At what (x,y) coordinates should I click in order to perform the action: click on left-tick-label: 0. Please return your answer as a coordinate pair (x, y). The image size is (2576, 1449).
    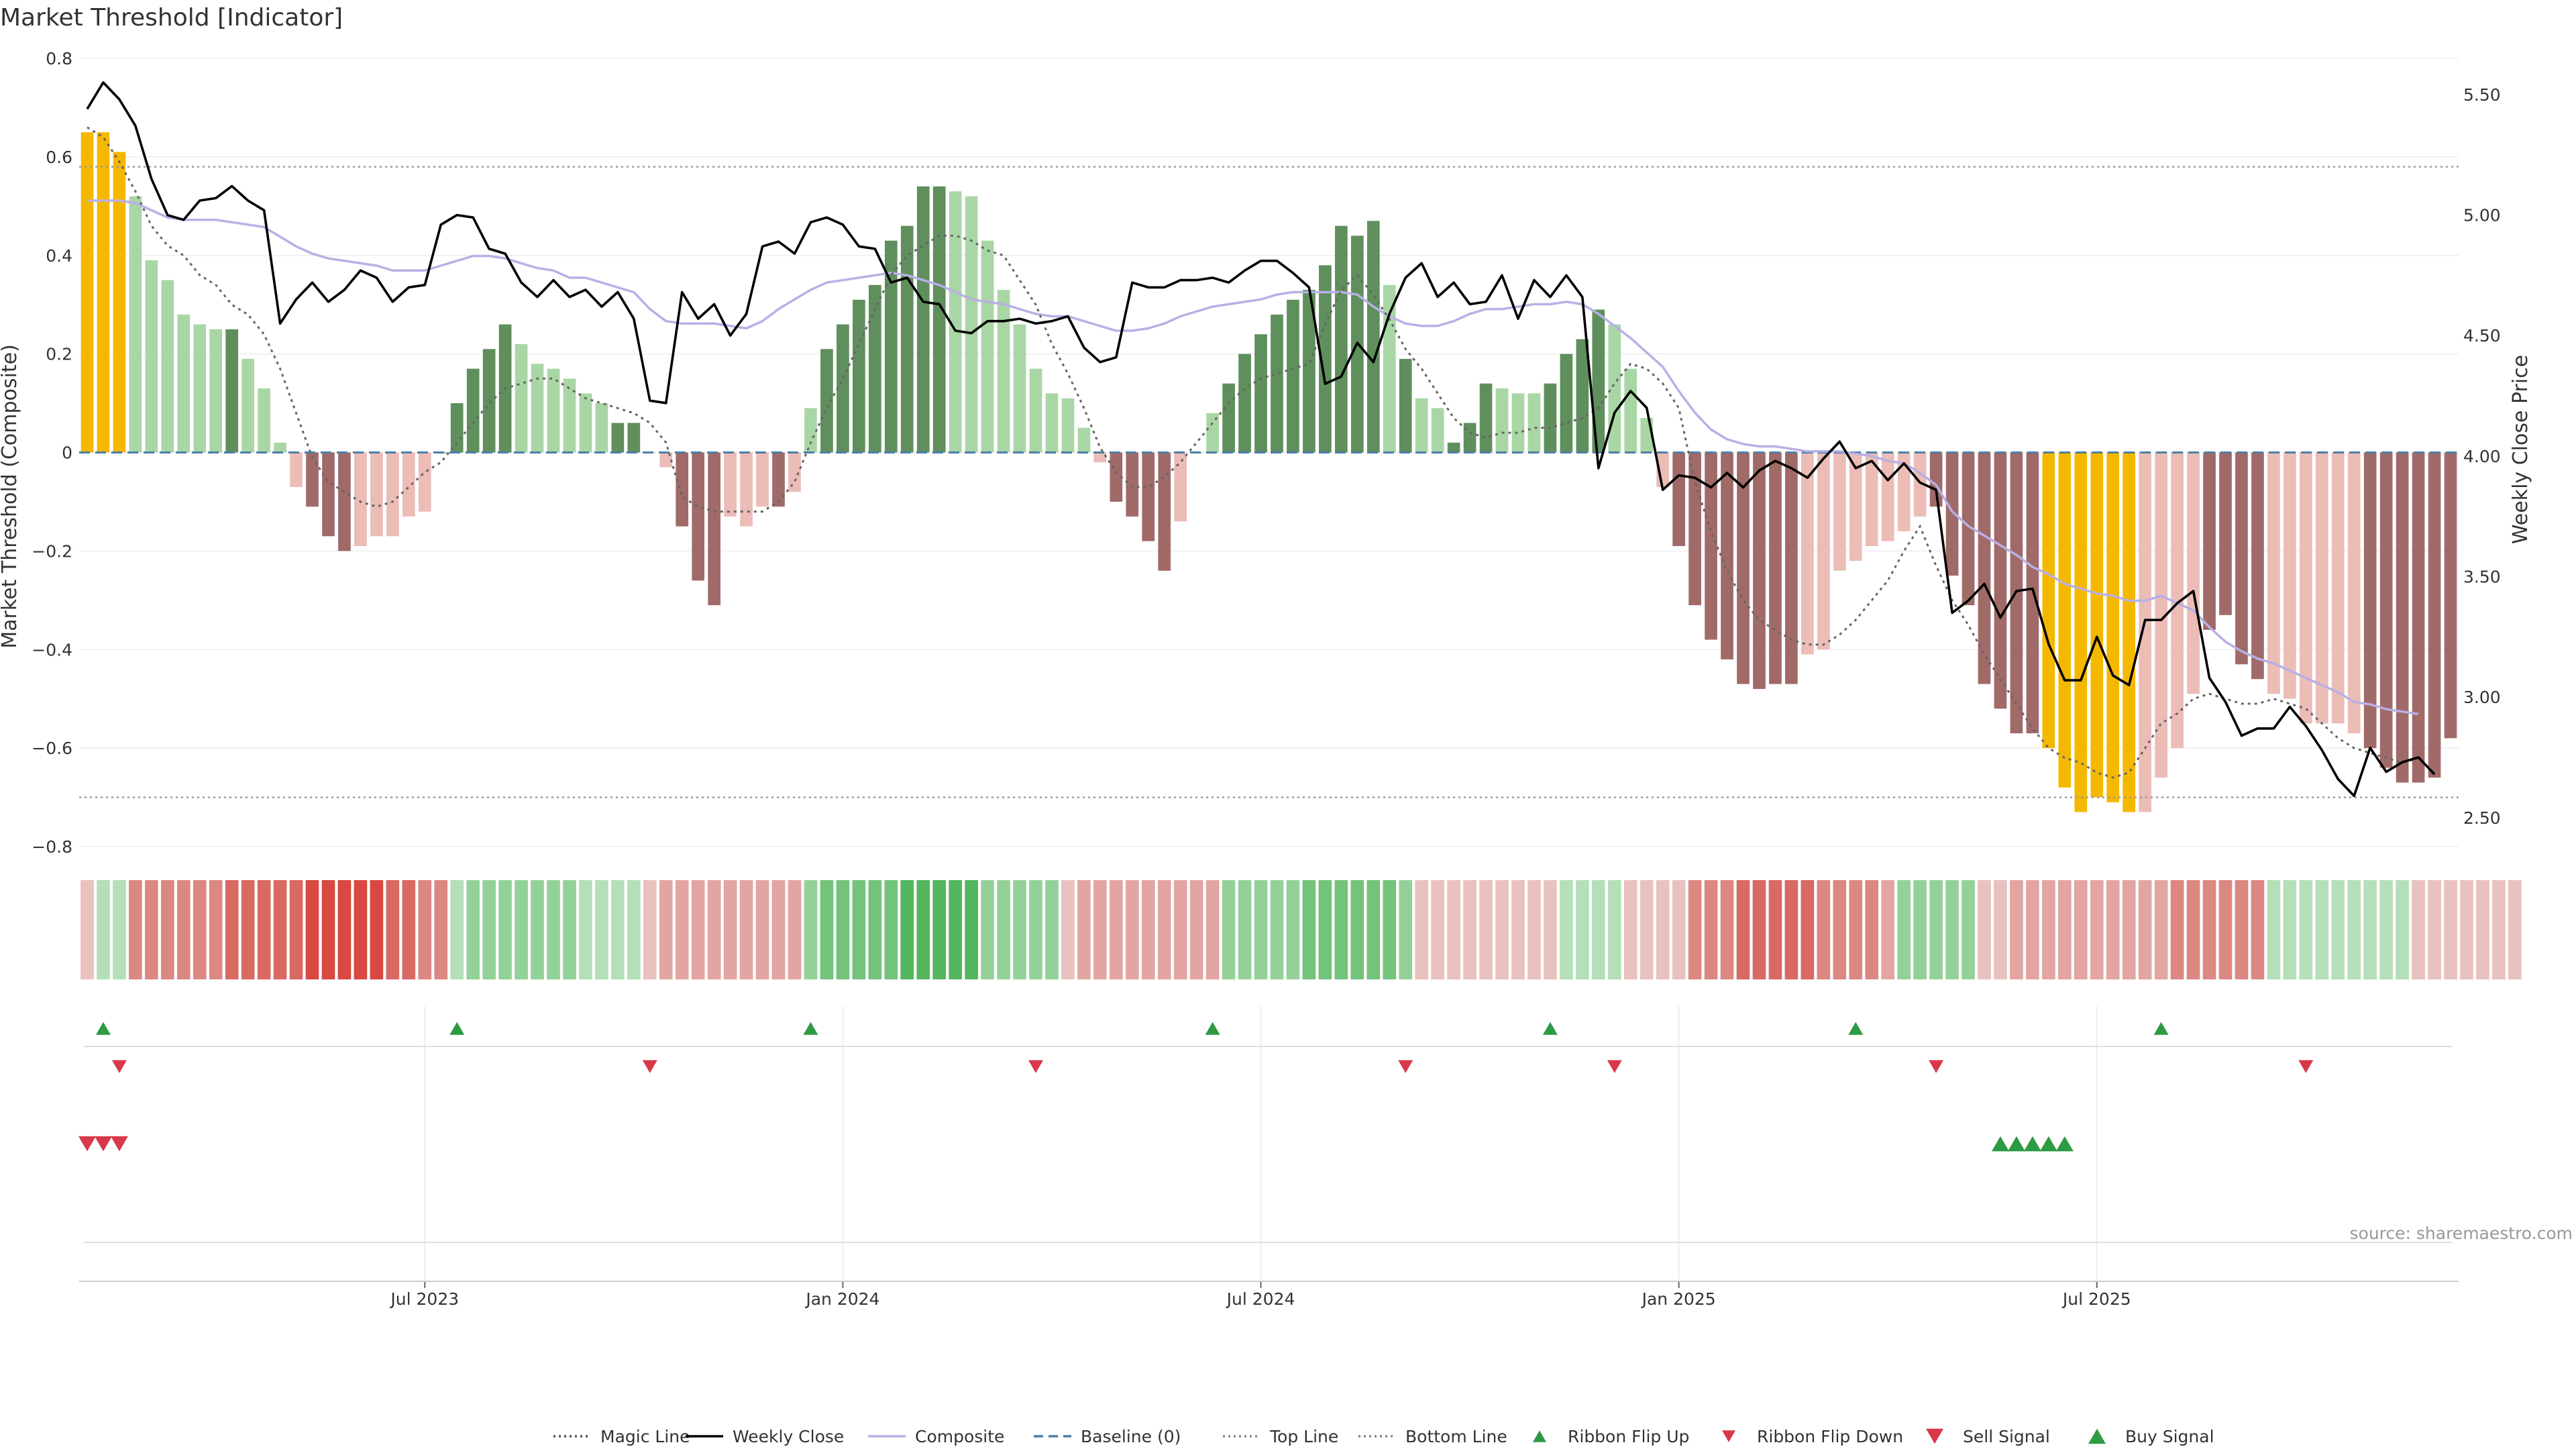
    Looking at the image, I should click on (67, 453).